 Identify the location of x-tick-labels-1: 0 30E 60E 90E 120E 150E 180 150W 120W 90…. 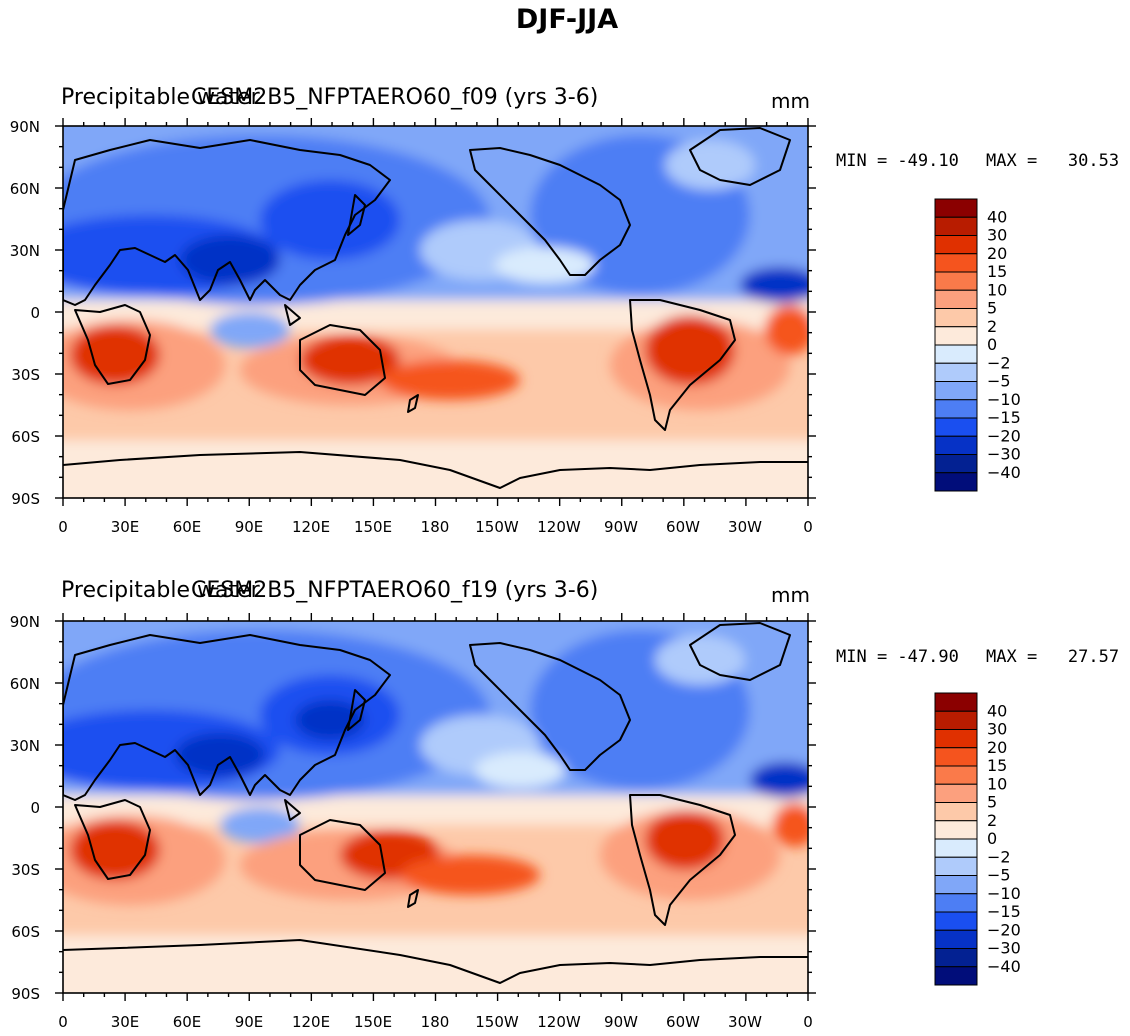
(435, 527).